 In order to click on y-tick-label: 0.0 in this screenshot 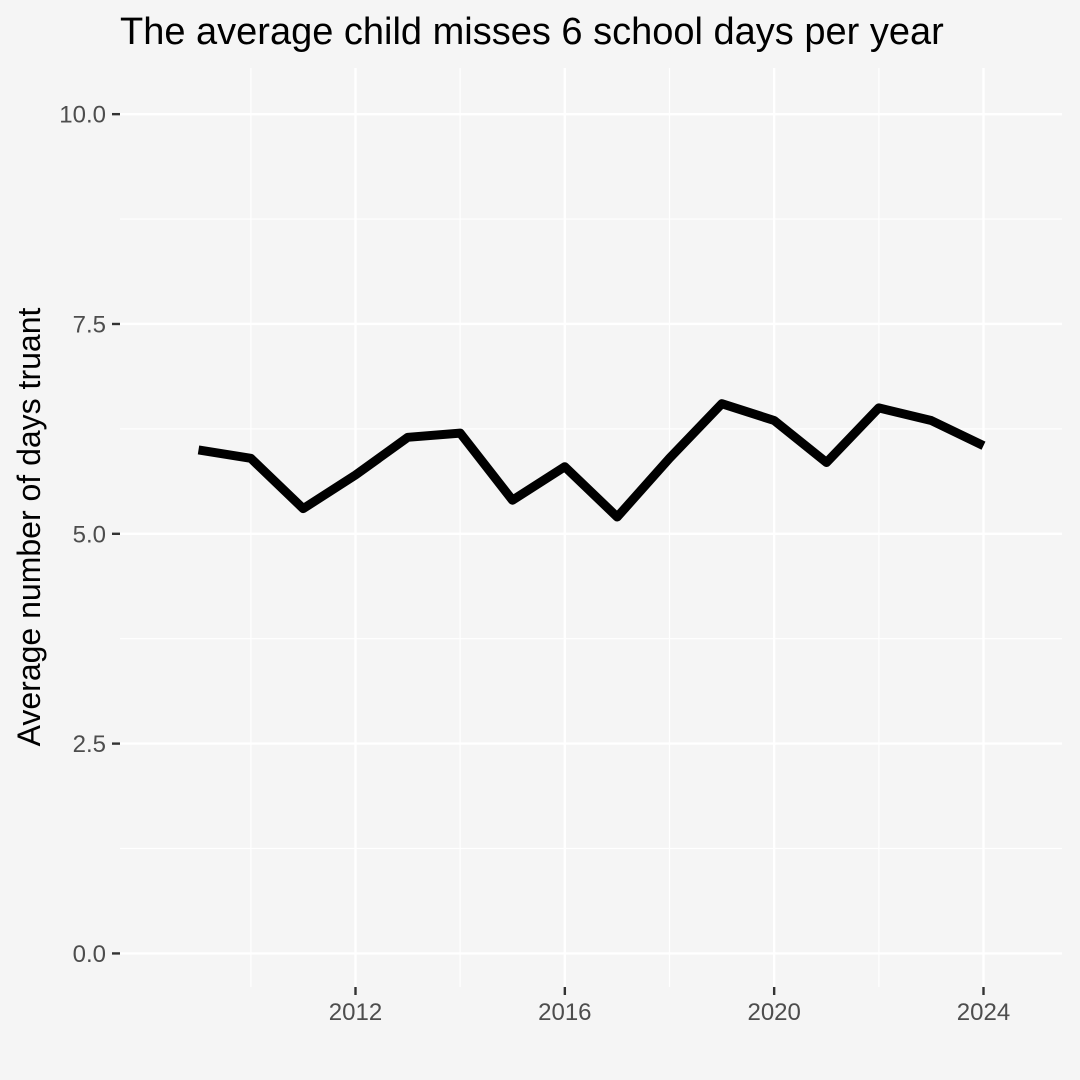, I will do `click(89, 954)`.